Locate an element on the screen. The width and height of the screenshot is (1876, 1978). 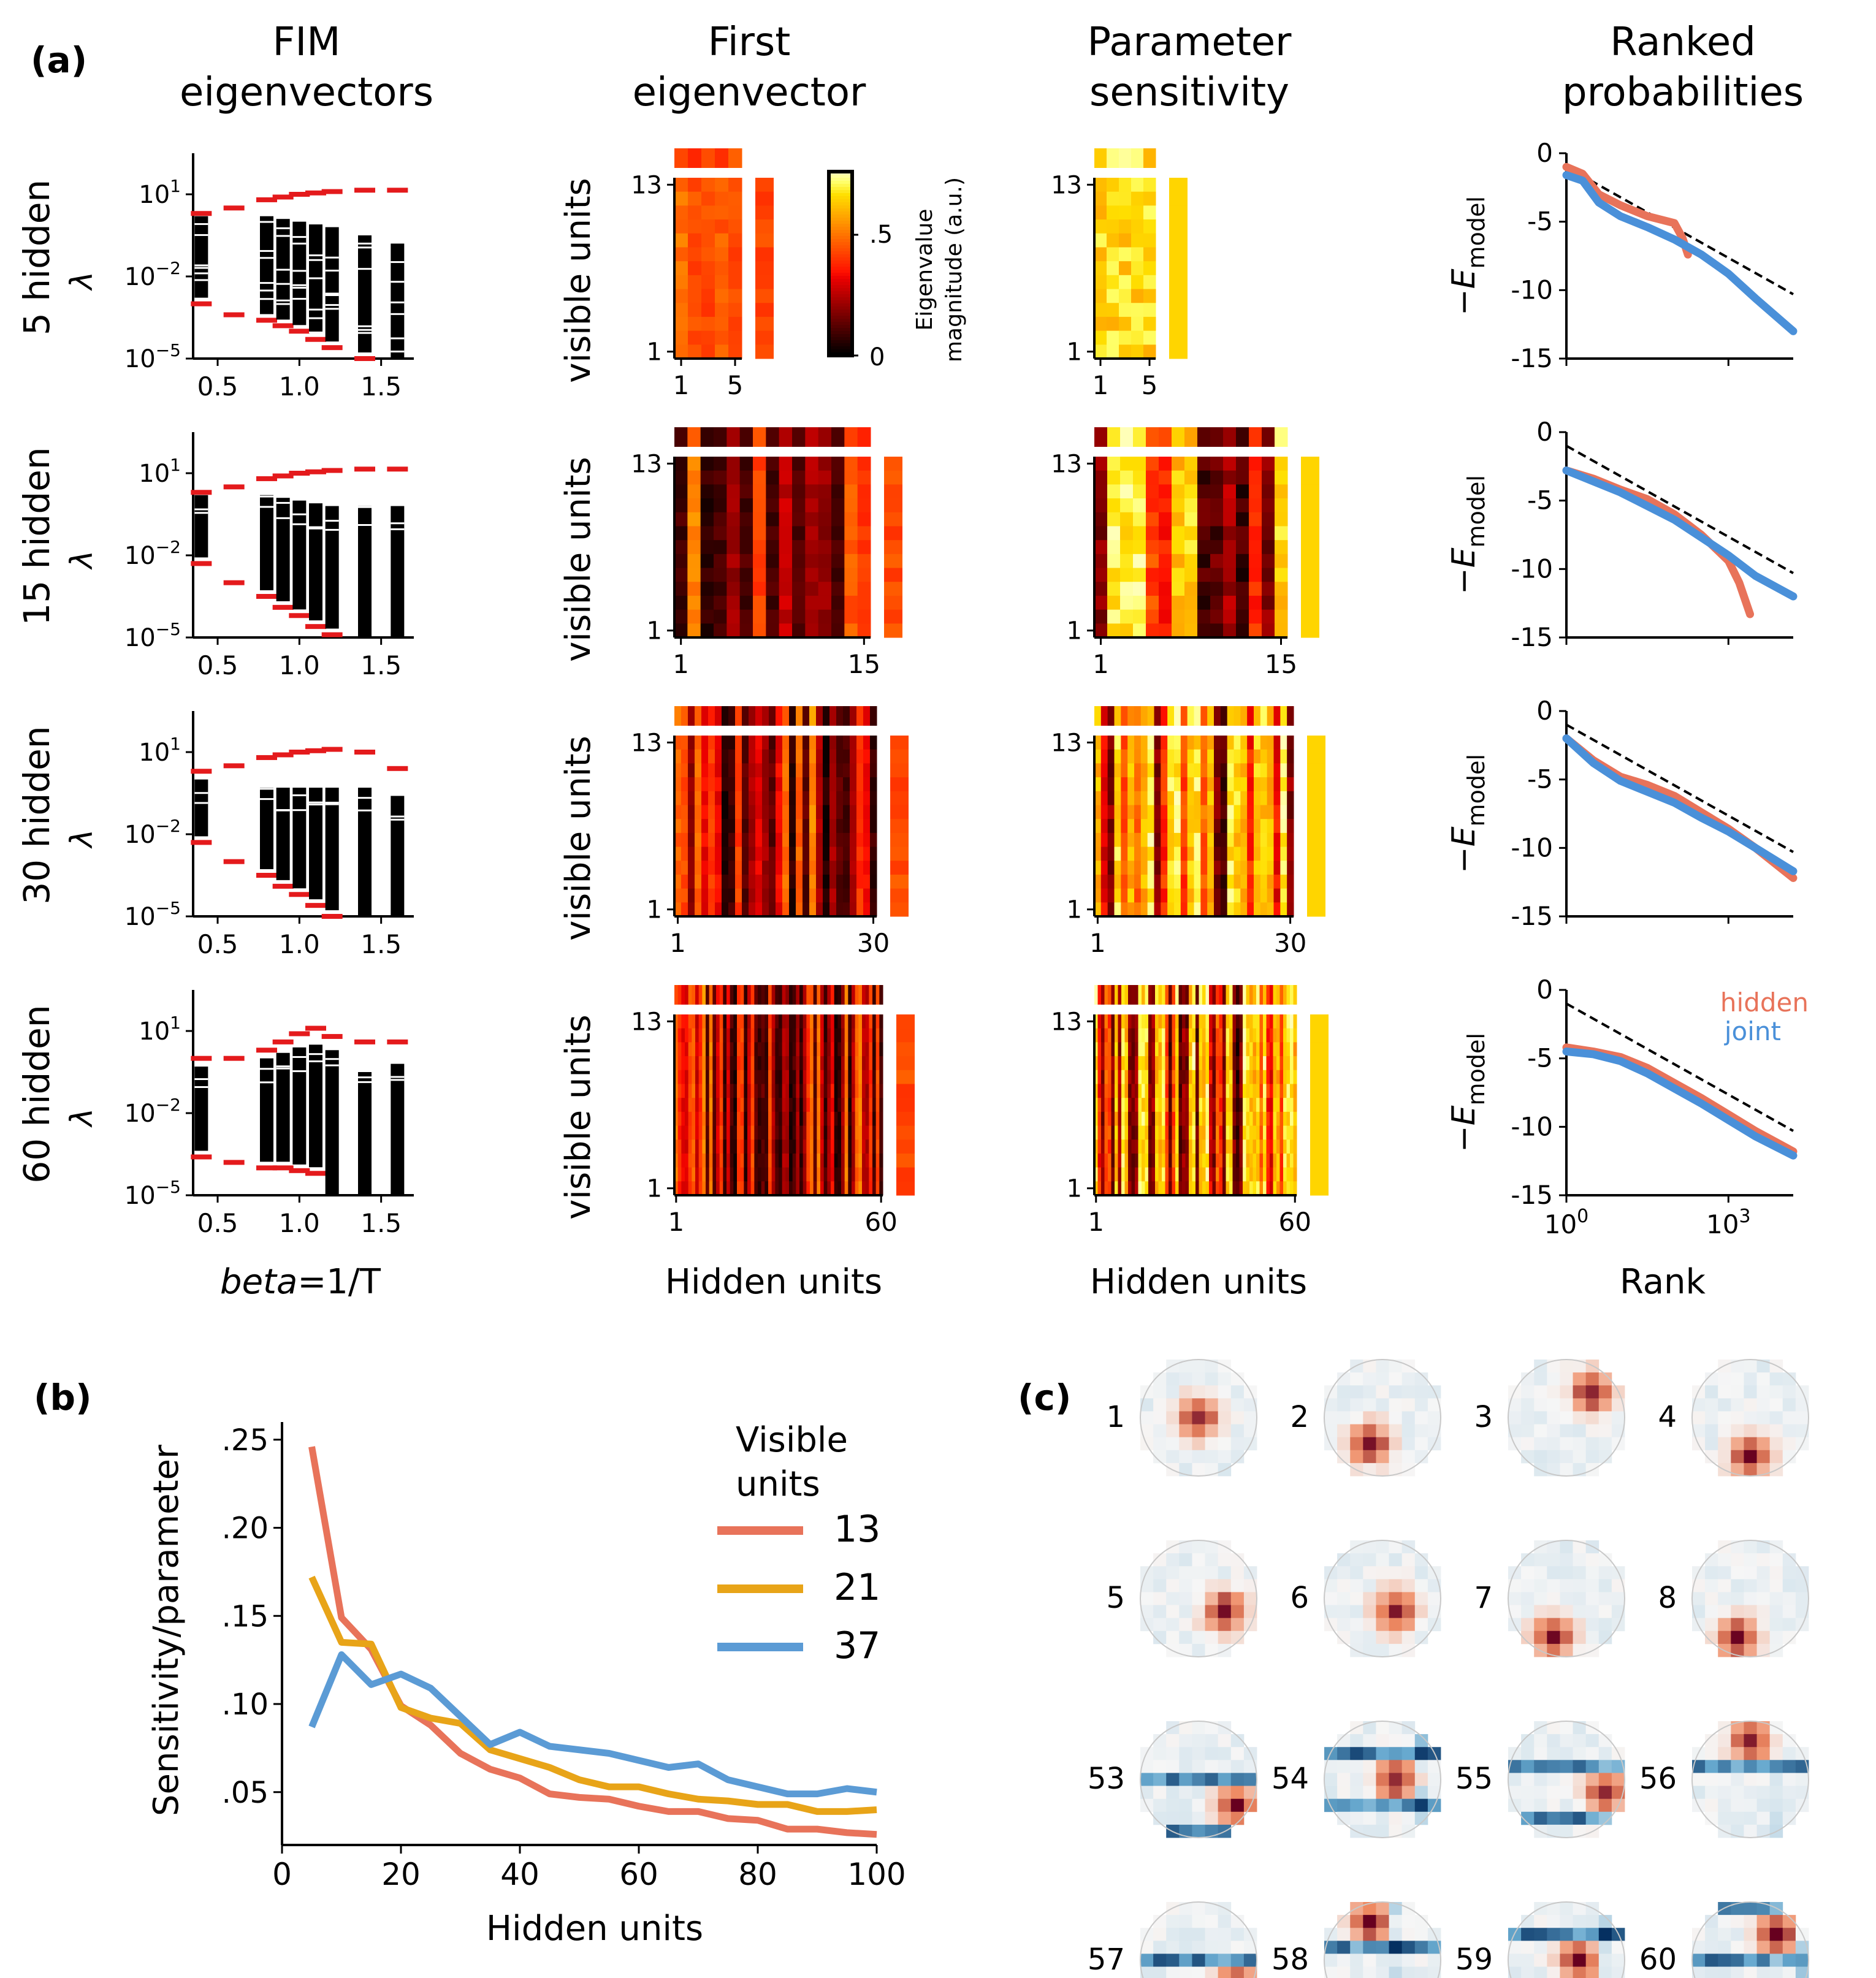
max-eigenvalue-mark is located at coordinates (397, 769).